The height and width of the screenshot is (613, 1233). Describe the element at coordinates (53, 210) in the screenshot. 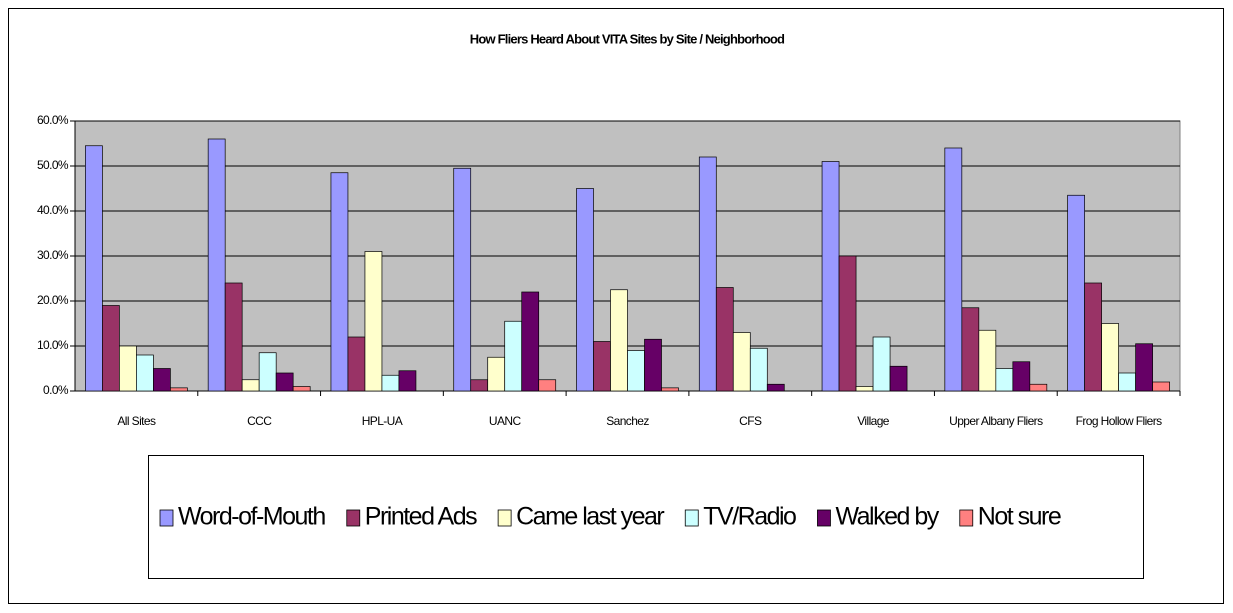

I see `y-tick-label: 40.0%` at that location.